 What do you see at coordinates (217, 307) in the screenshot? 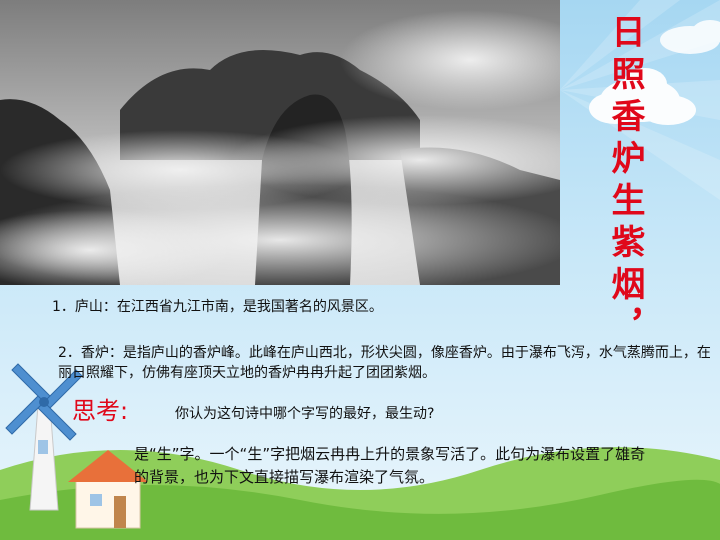
I see `note-lushan: 1．庐山：在江西省九江市南，是我国著名的风景区。` at bounding box center [217, 307].